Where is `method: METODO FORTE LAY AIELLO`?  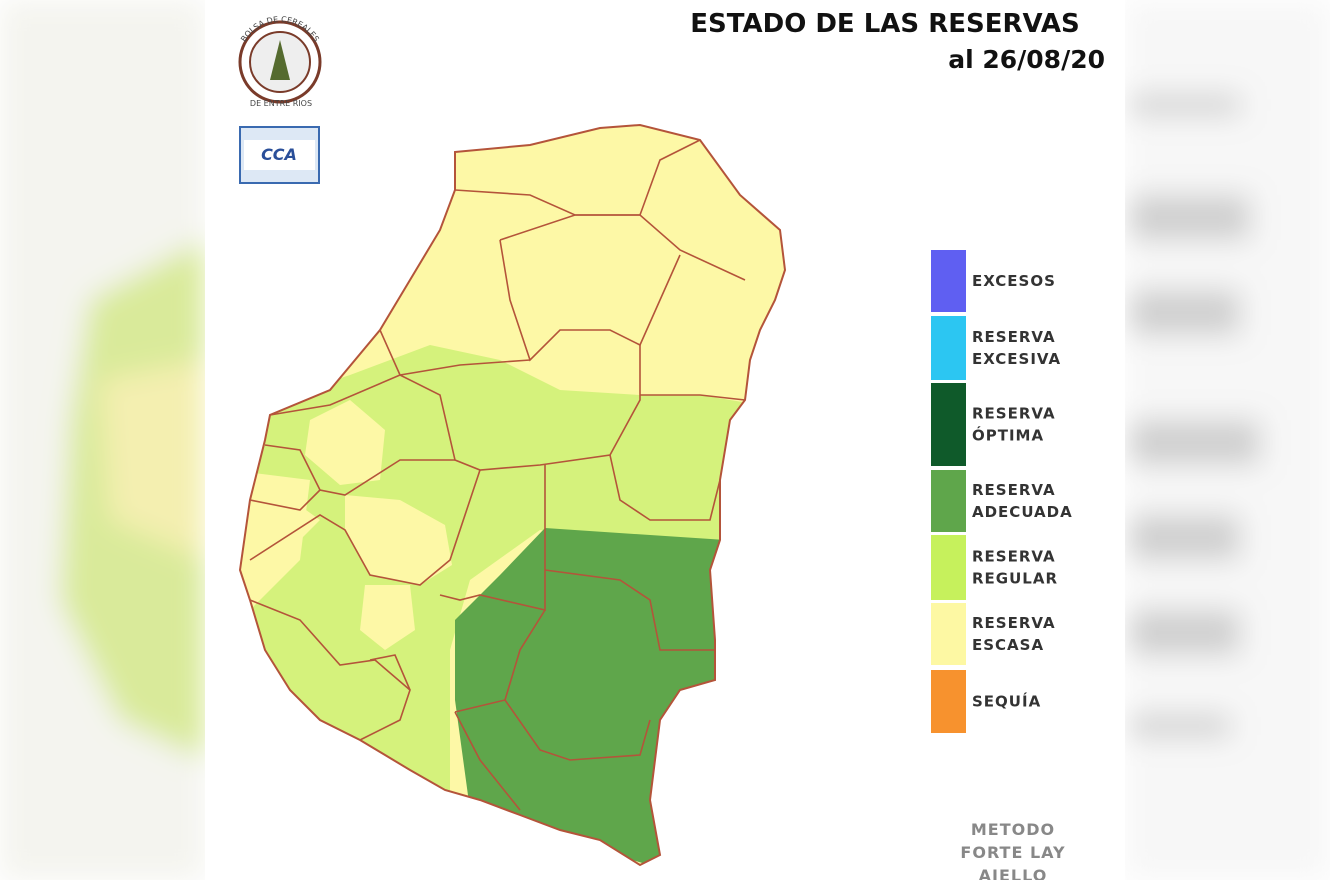 method: METODO FORTE LAY AIELLO is located at coordinates (1012, 850).